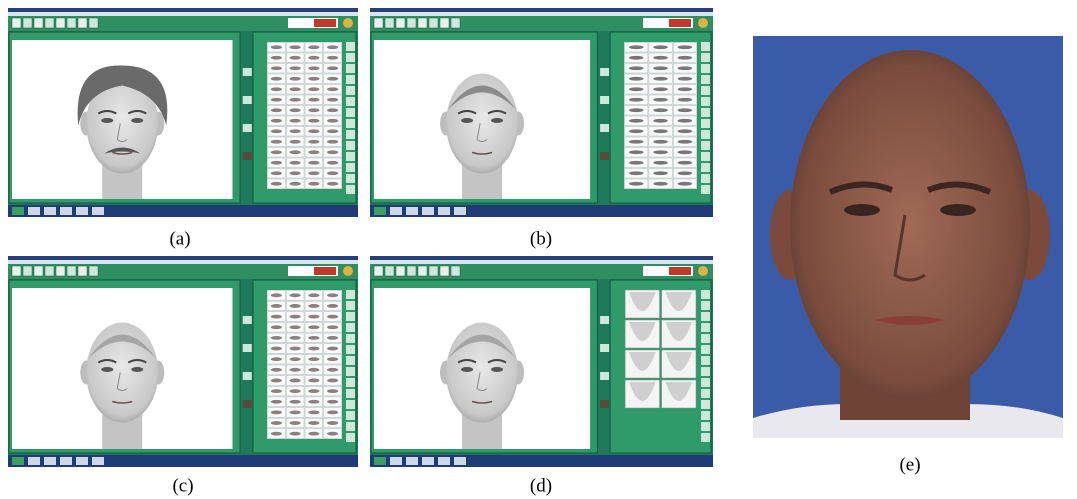 This screenshot has height=499, width=1077. What do you see at coordinates (909, 464) in the screenshot?
I see `subcaption: (e)` at bounding box center [909, 464].